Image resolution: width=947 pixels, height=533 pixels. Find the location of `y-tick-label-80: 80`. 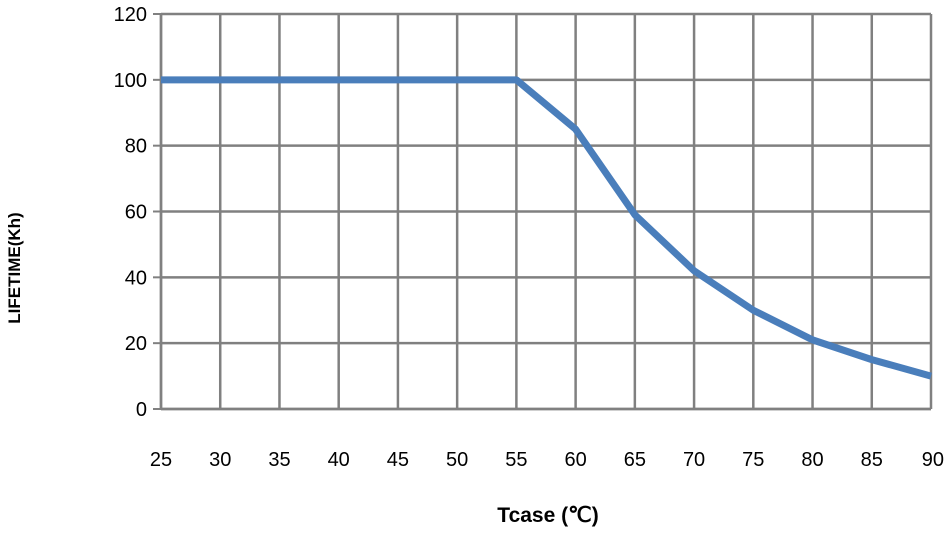

y-tick-label-80: 80 is located at coordinates (136, 147).